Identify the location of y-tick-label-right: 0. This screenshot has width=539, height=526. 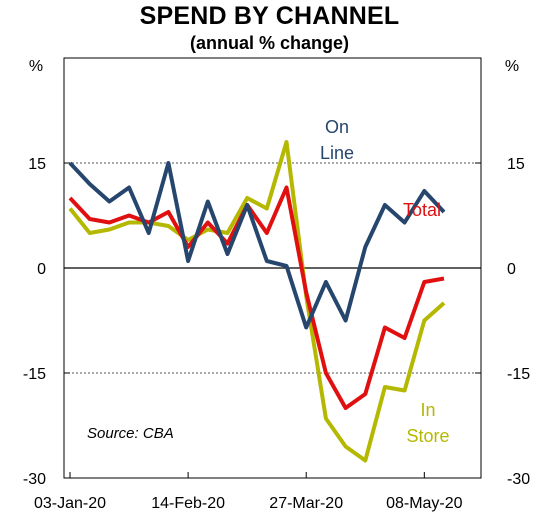
(511, 269).